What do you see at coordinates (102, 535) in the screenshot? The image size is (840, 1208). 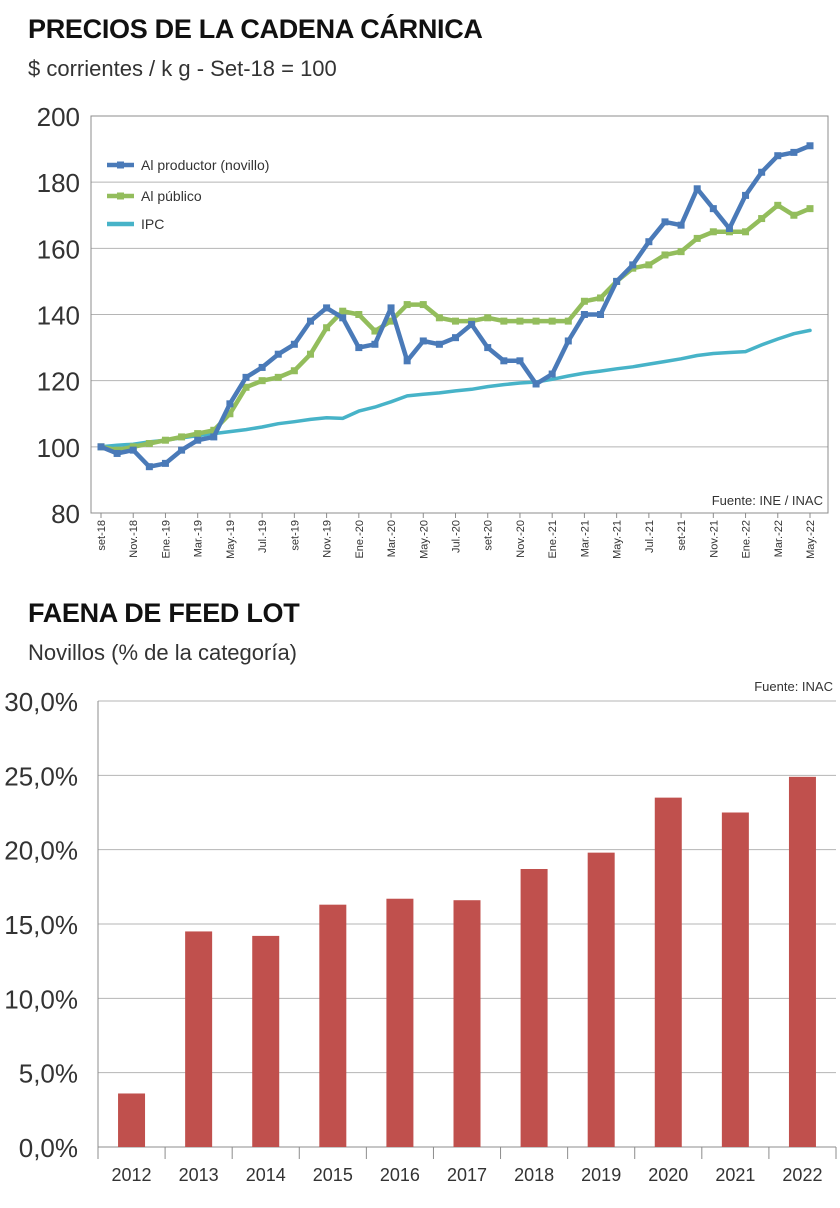 I see `price-x-tick-label: set-18` at bounding box center [102, 535].